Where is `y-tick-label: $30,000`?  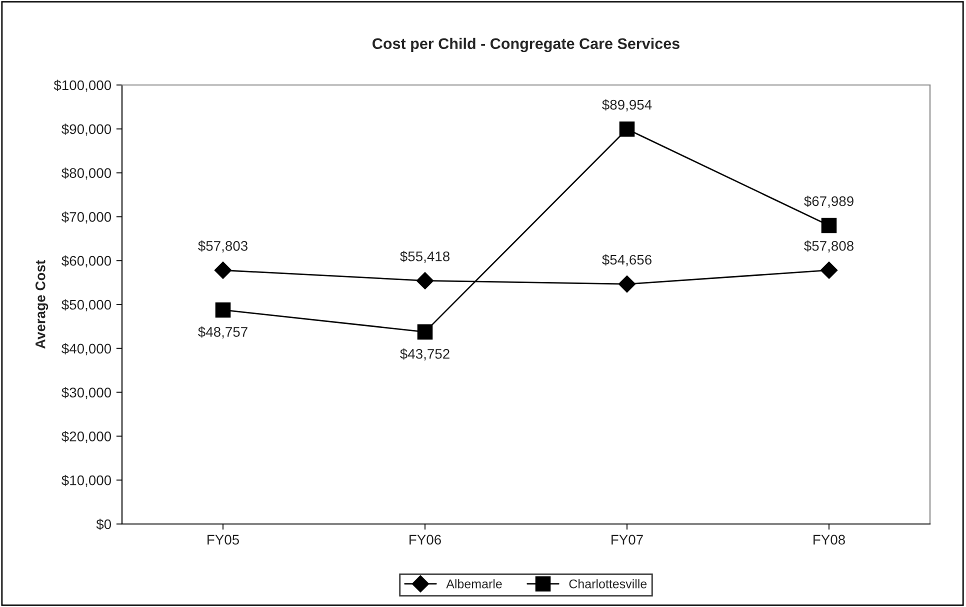
y-tick-label: $30,000 is located at coordinates (87, 393).